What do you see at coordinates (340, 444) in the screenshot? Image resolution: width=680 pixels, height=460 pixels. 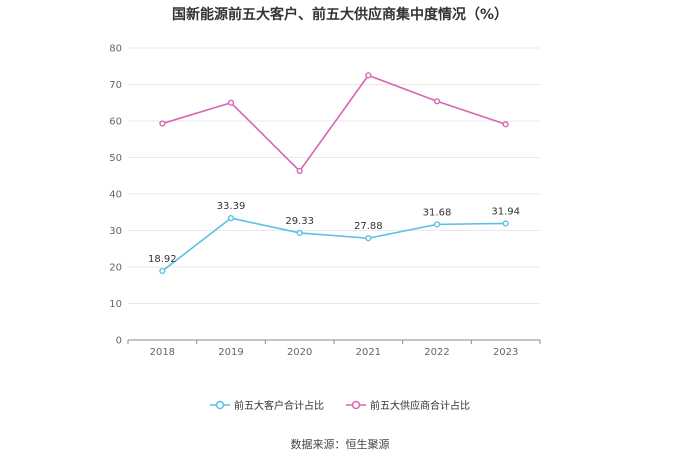 I see `data-source: 数据来源：恒生聚源` at bounding box center [340, 444].